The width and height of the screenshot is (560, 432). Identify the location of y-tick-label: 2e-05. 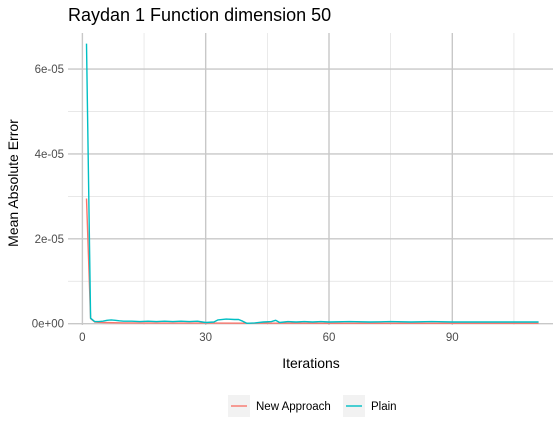
(49, 240).